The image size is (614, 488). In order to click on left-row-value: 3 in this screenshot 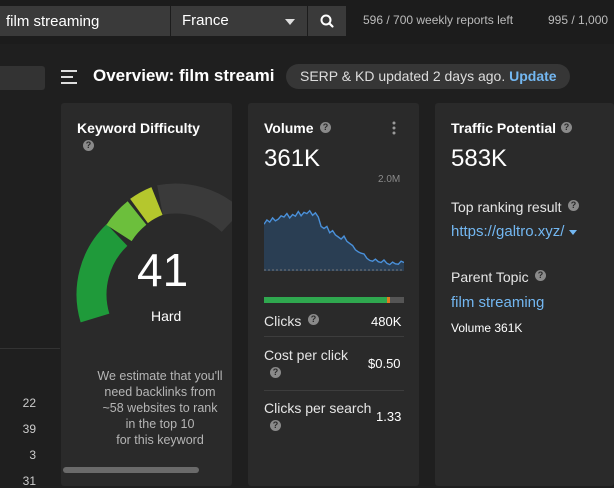, I will do `click(32, 455)`.